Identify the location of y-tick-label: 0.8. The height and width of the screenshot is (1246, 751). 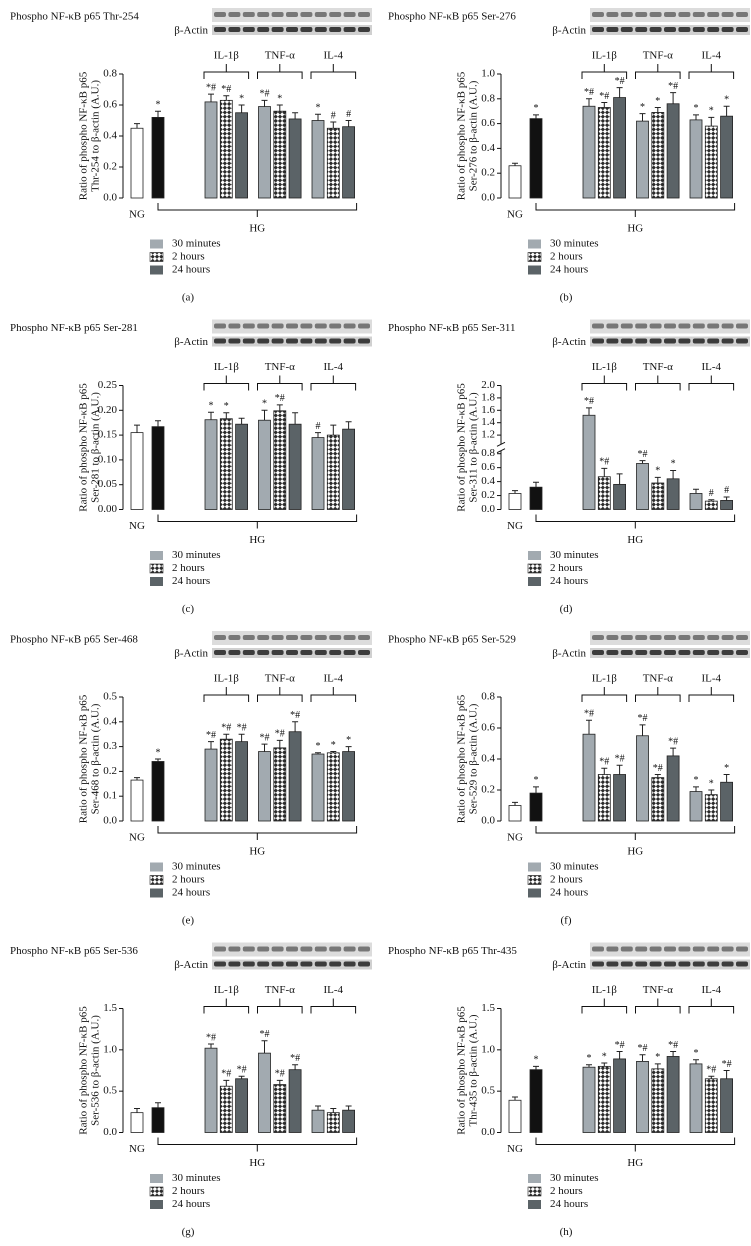
(488, 453).